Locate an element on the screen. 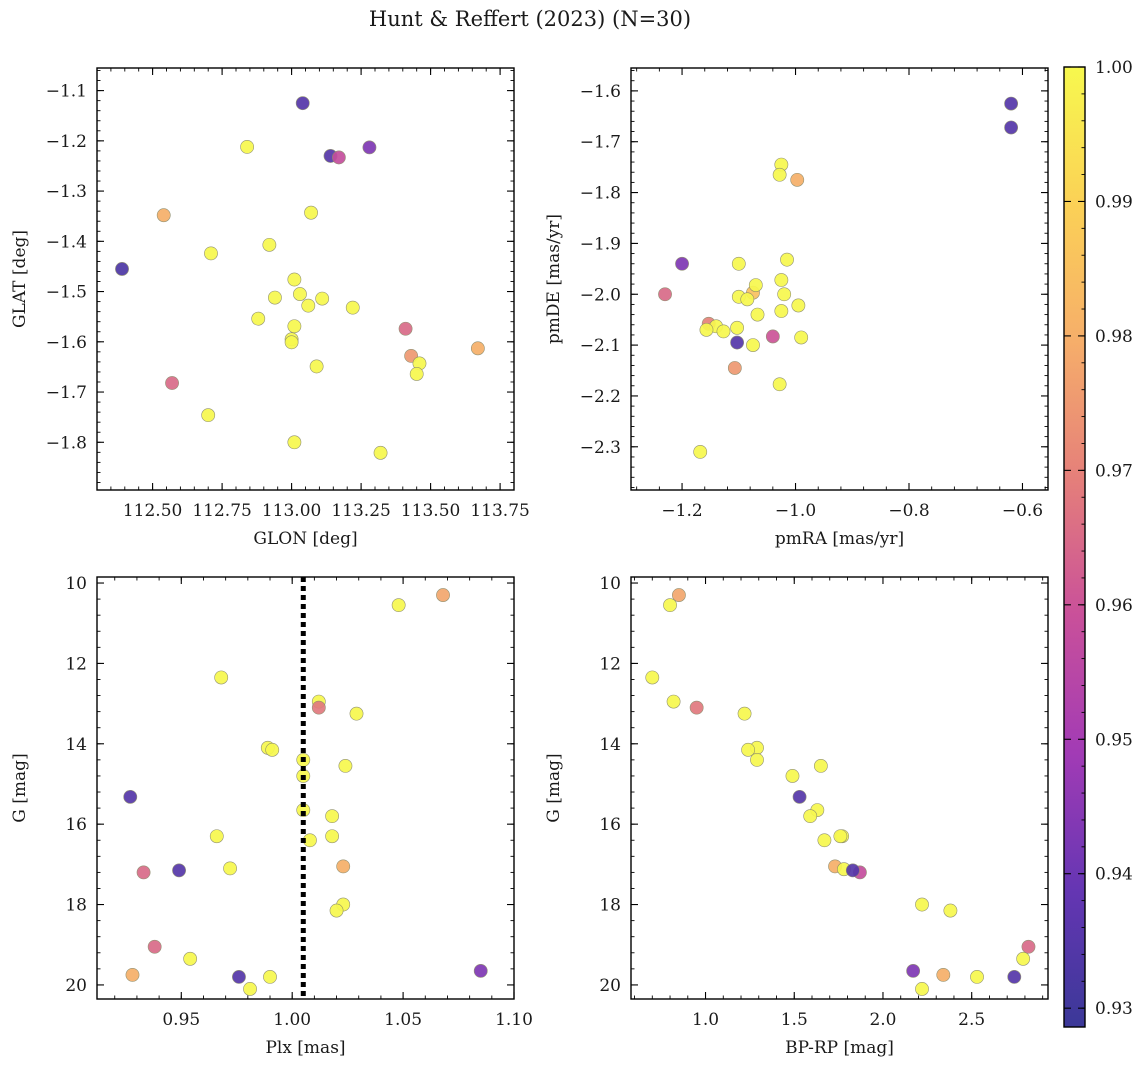 The height and width of the screenshot is (1067, 1148). x-tick-label: 2.0 is located at coordinates (882, 1020).